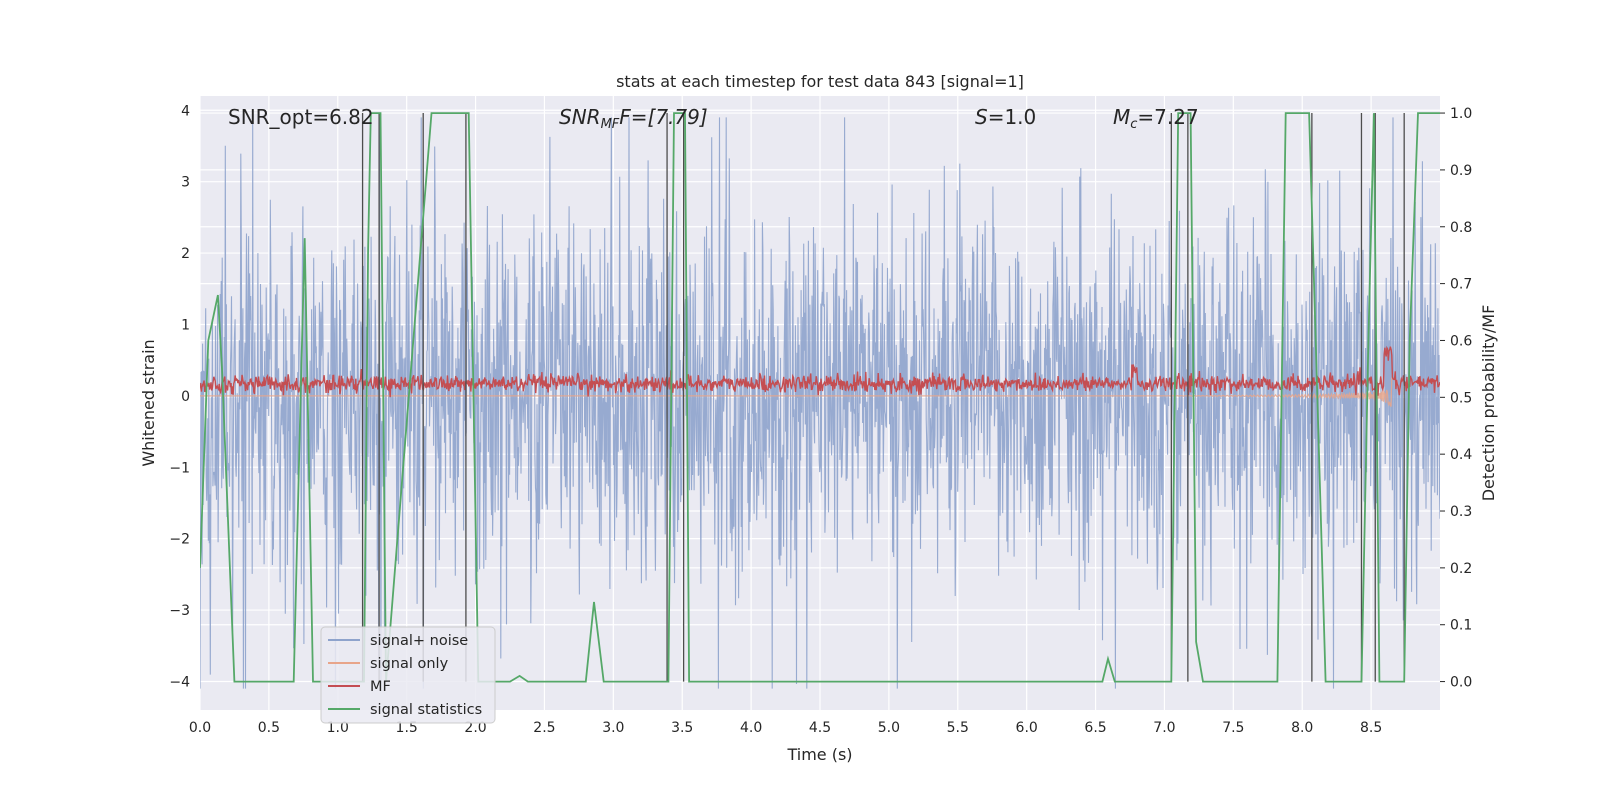  Describe the element at coordinates (713, 118) in the screenshot. I see `annotations: SNR_opt=6.82 SNRMFF=[7.79] S=1.0 Mc=7.27` at that location.